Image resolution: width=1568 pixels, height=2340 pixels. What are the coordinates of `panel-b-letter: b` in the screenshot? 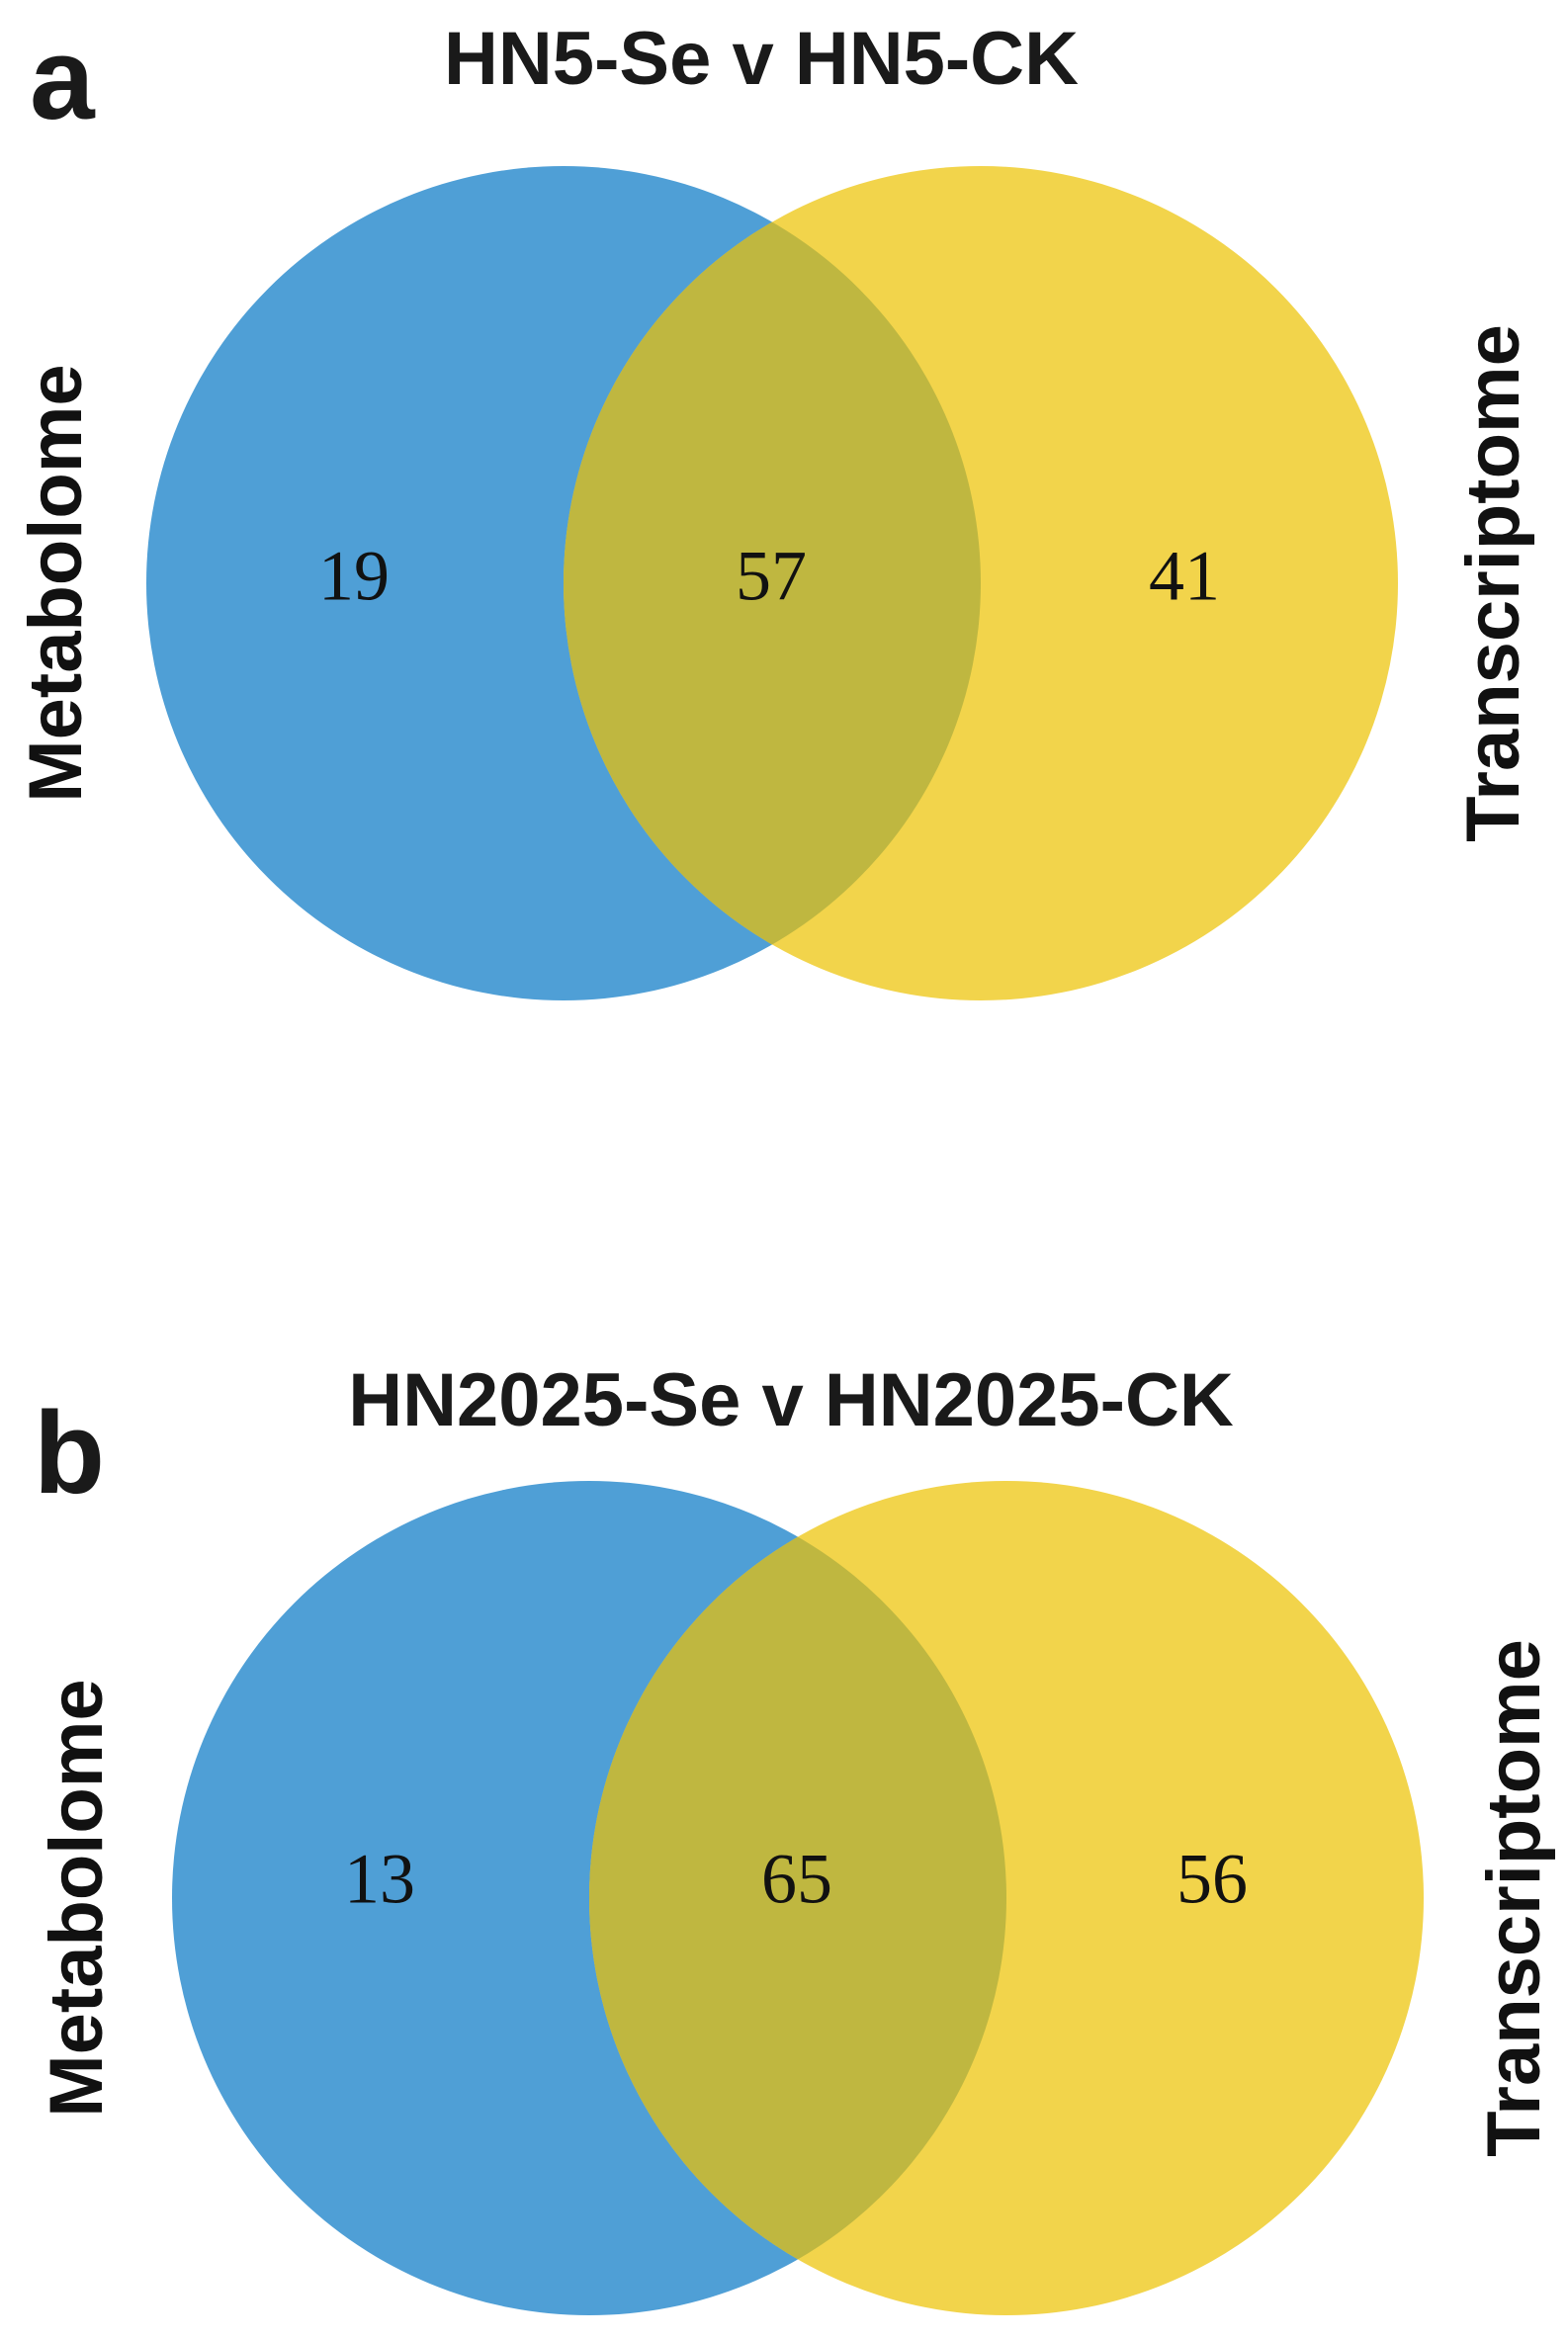 It's located at (70, 1453).